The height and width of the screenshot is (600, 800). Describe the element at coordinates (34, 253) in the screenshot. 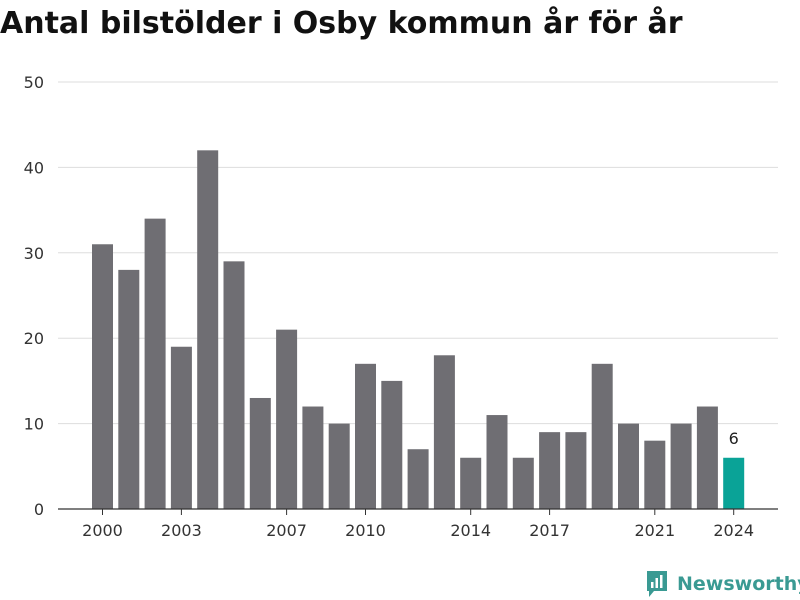

I see `y-tick-label: 30` at that location.